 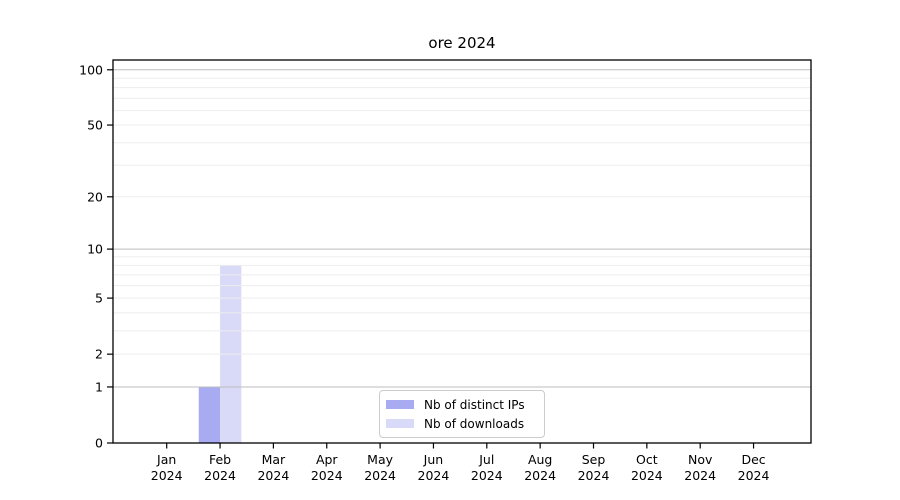 What do you see at coordinates (380, 459) in the screenshot?
I see `x-tick-label-month: May` at bounding box center [380, 459].